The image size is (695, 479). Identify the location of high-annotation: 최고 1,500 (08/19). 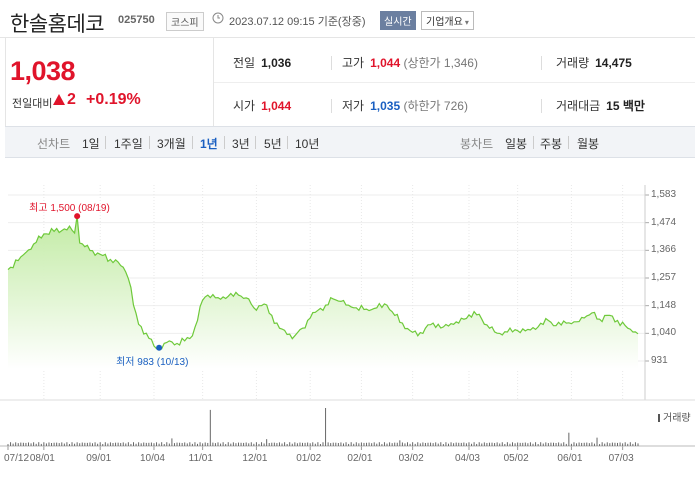
(69, 209).